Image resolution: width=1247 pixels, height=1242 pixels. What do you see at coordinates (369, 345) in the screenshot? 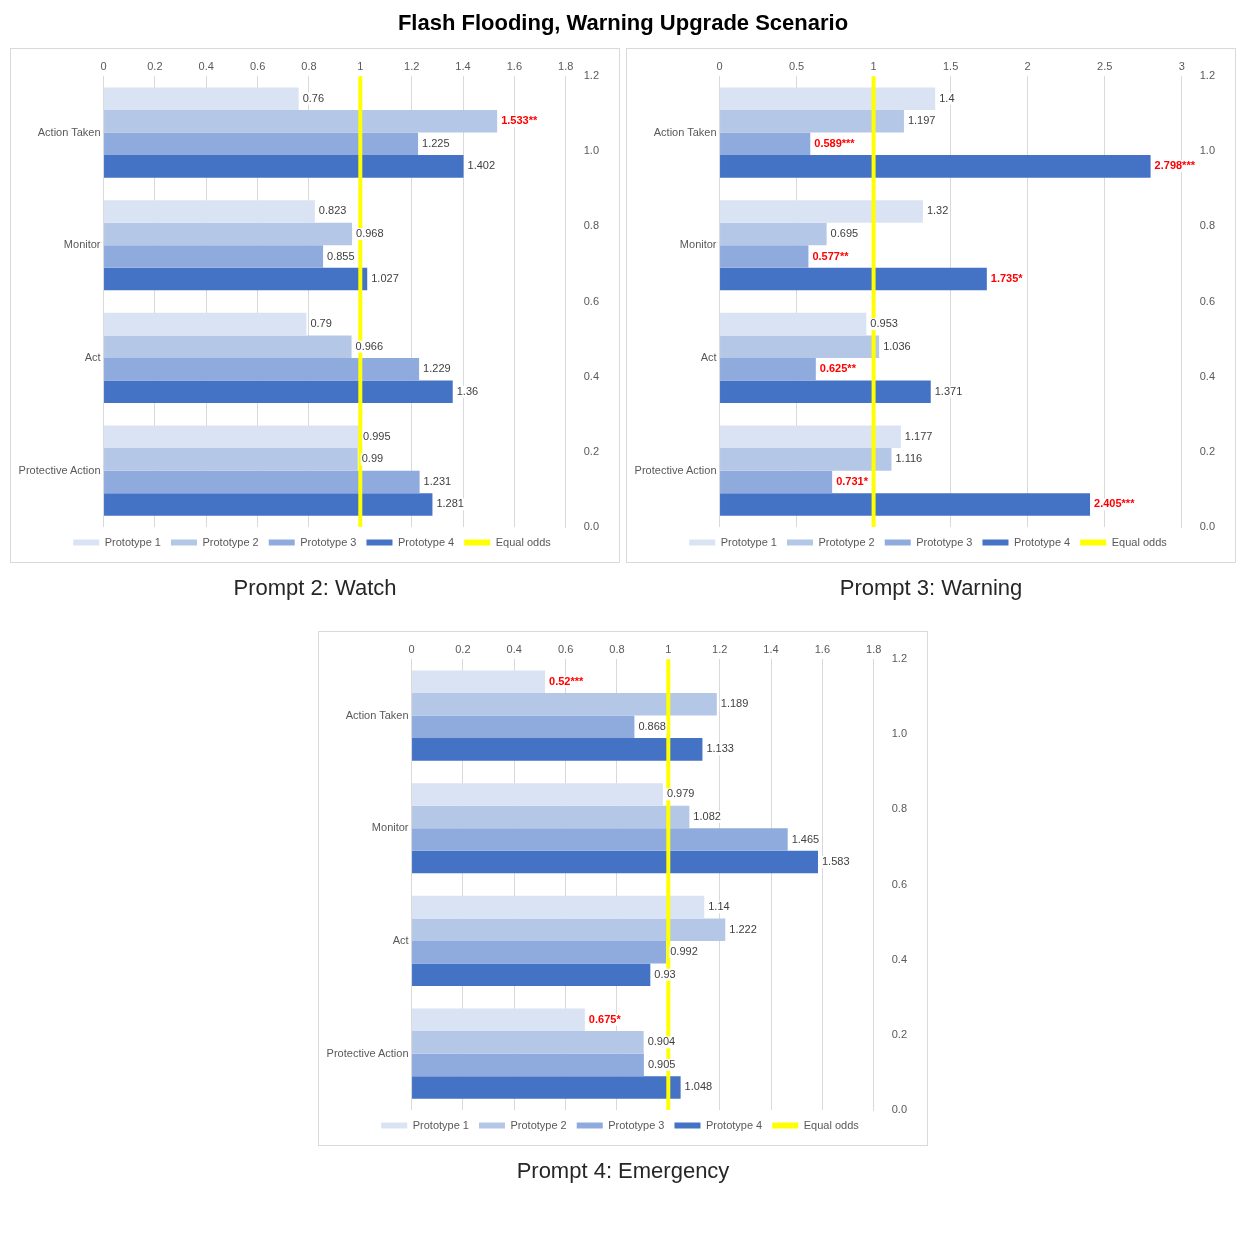
I see `data-label: 0.966` at bounding box center [369, 345].